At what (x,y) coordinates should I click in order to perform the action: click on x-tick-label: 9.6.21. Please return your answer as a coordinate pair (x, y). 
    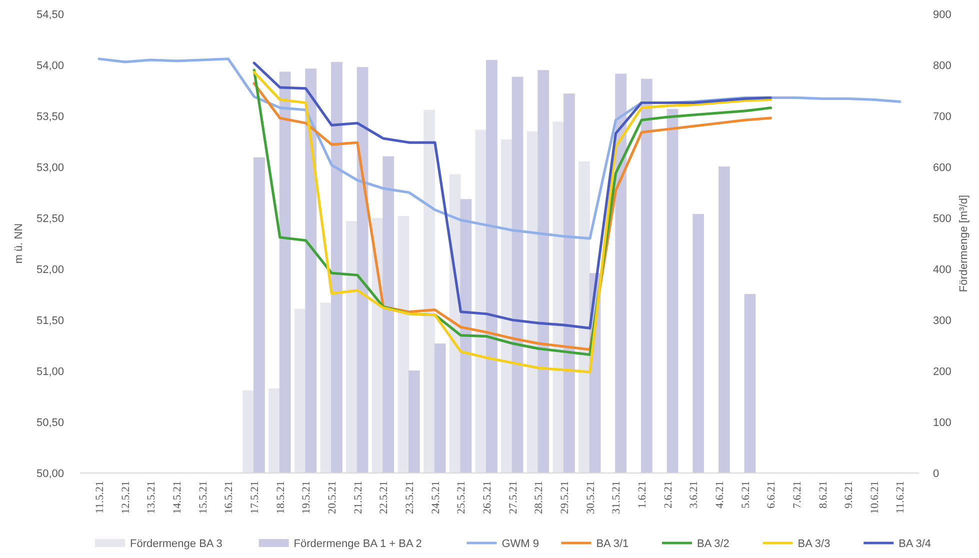
    Looking at the image, I should click on (849, 494).